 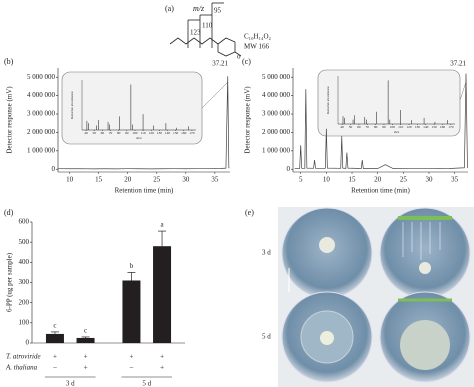 I want to click on significance-letter: b, so click(x=132, y=266).